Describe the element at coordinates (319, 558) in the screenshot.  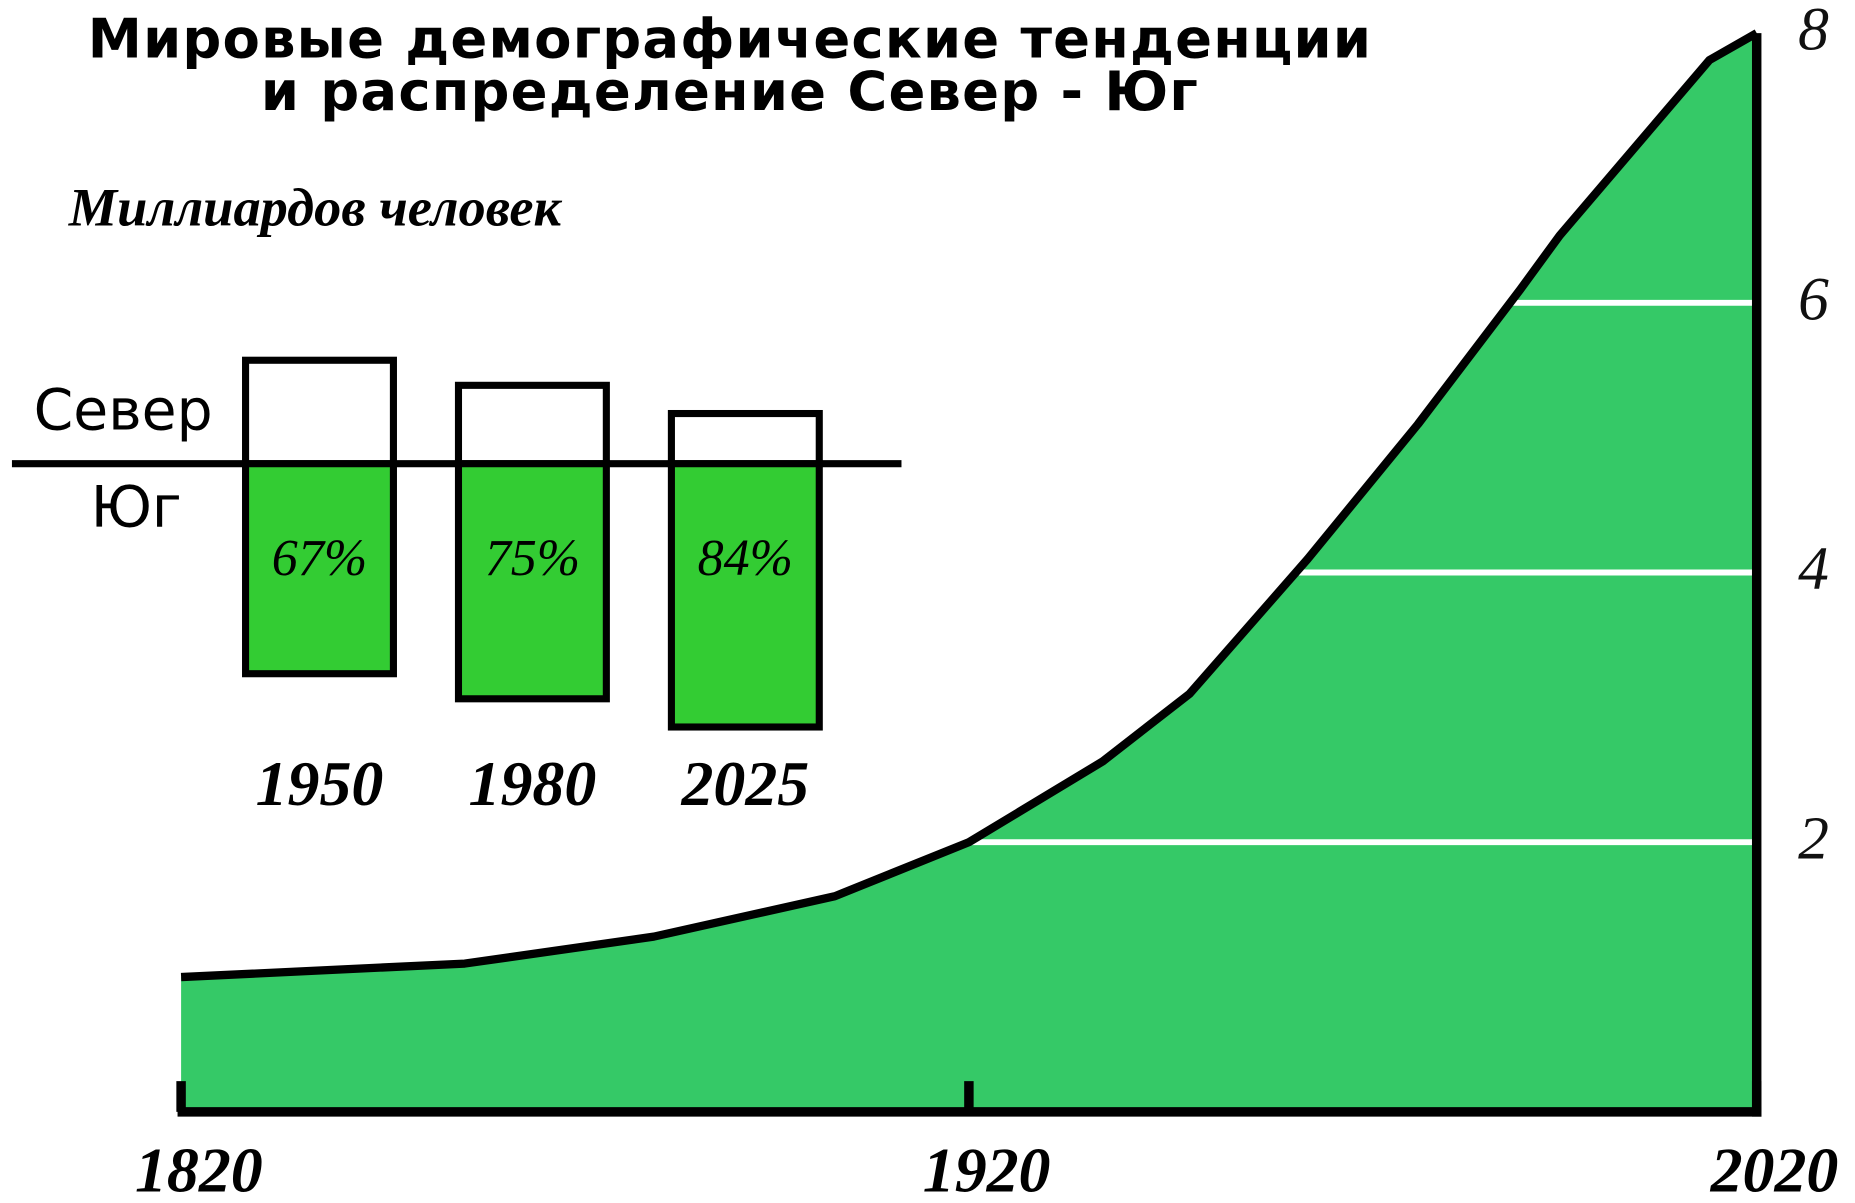
I see `value-label: 67%` at that location.